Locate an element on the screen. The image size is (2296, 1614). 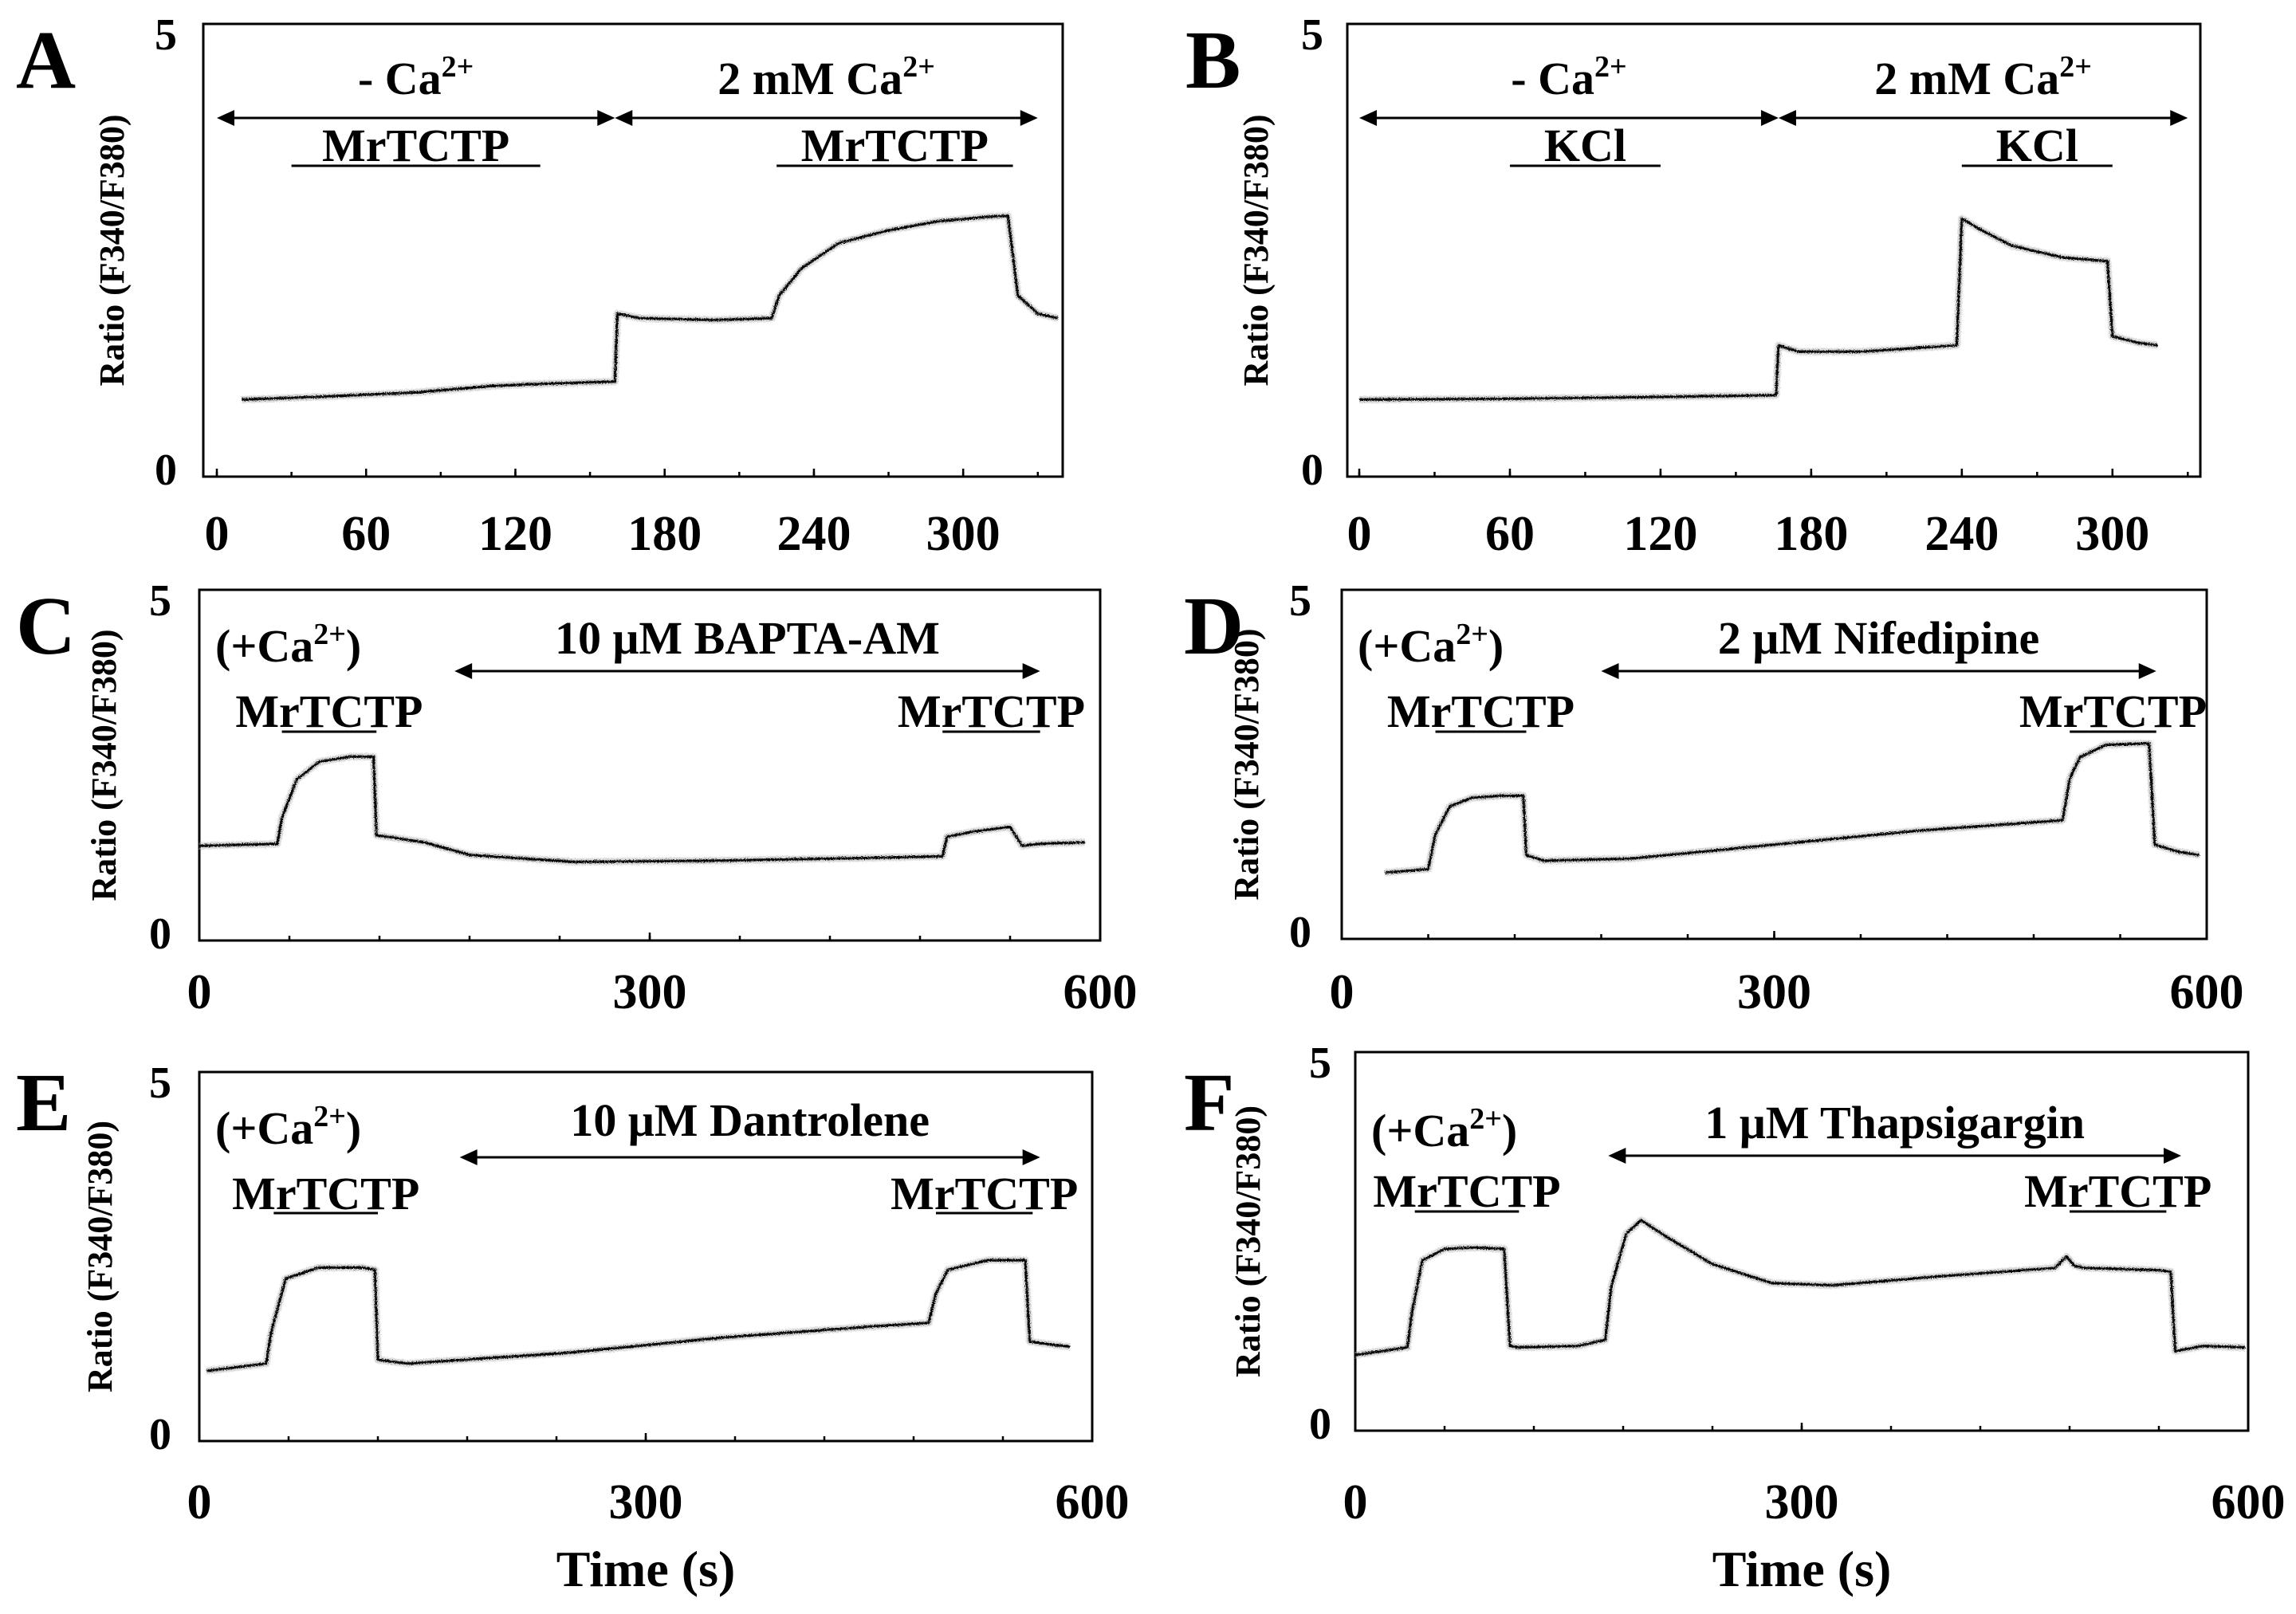
panel-label: F is located at coordinates (1209, 1103).